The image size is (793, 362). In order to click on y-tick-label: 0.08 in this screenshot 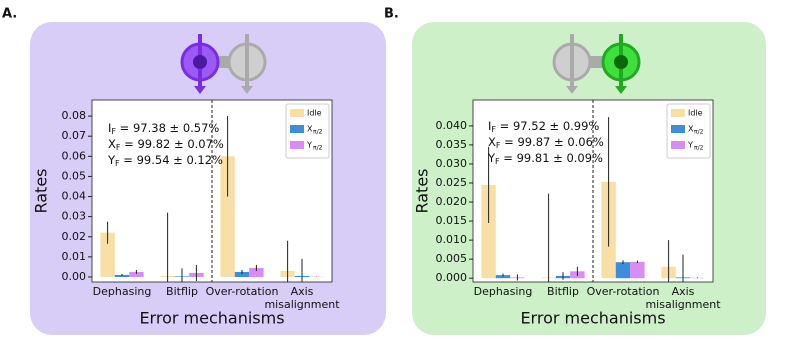, I will do `click(74, 115)`.